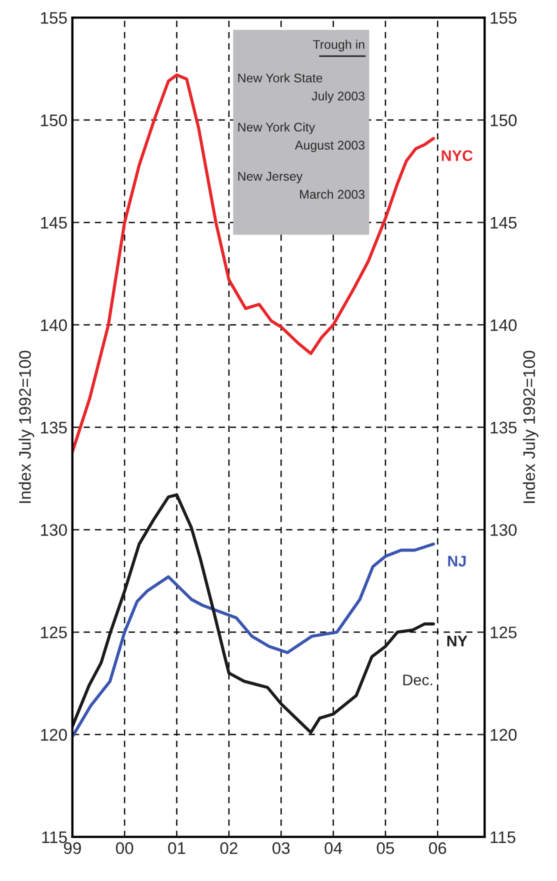 The image size is (557, 881). What do you see at coordinates (530, 426) in the screenshot?
I see `y2-axis-title: Index July 1992=100` at bounding box center [530, 426].